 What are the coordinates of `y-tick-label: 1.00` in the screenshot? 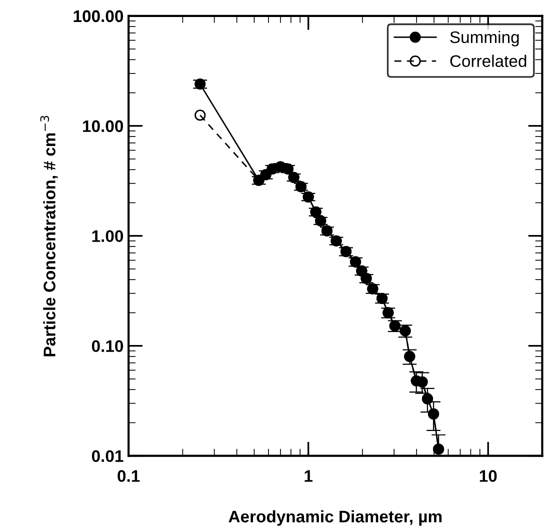 It's located at (108, 236).